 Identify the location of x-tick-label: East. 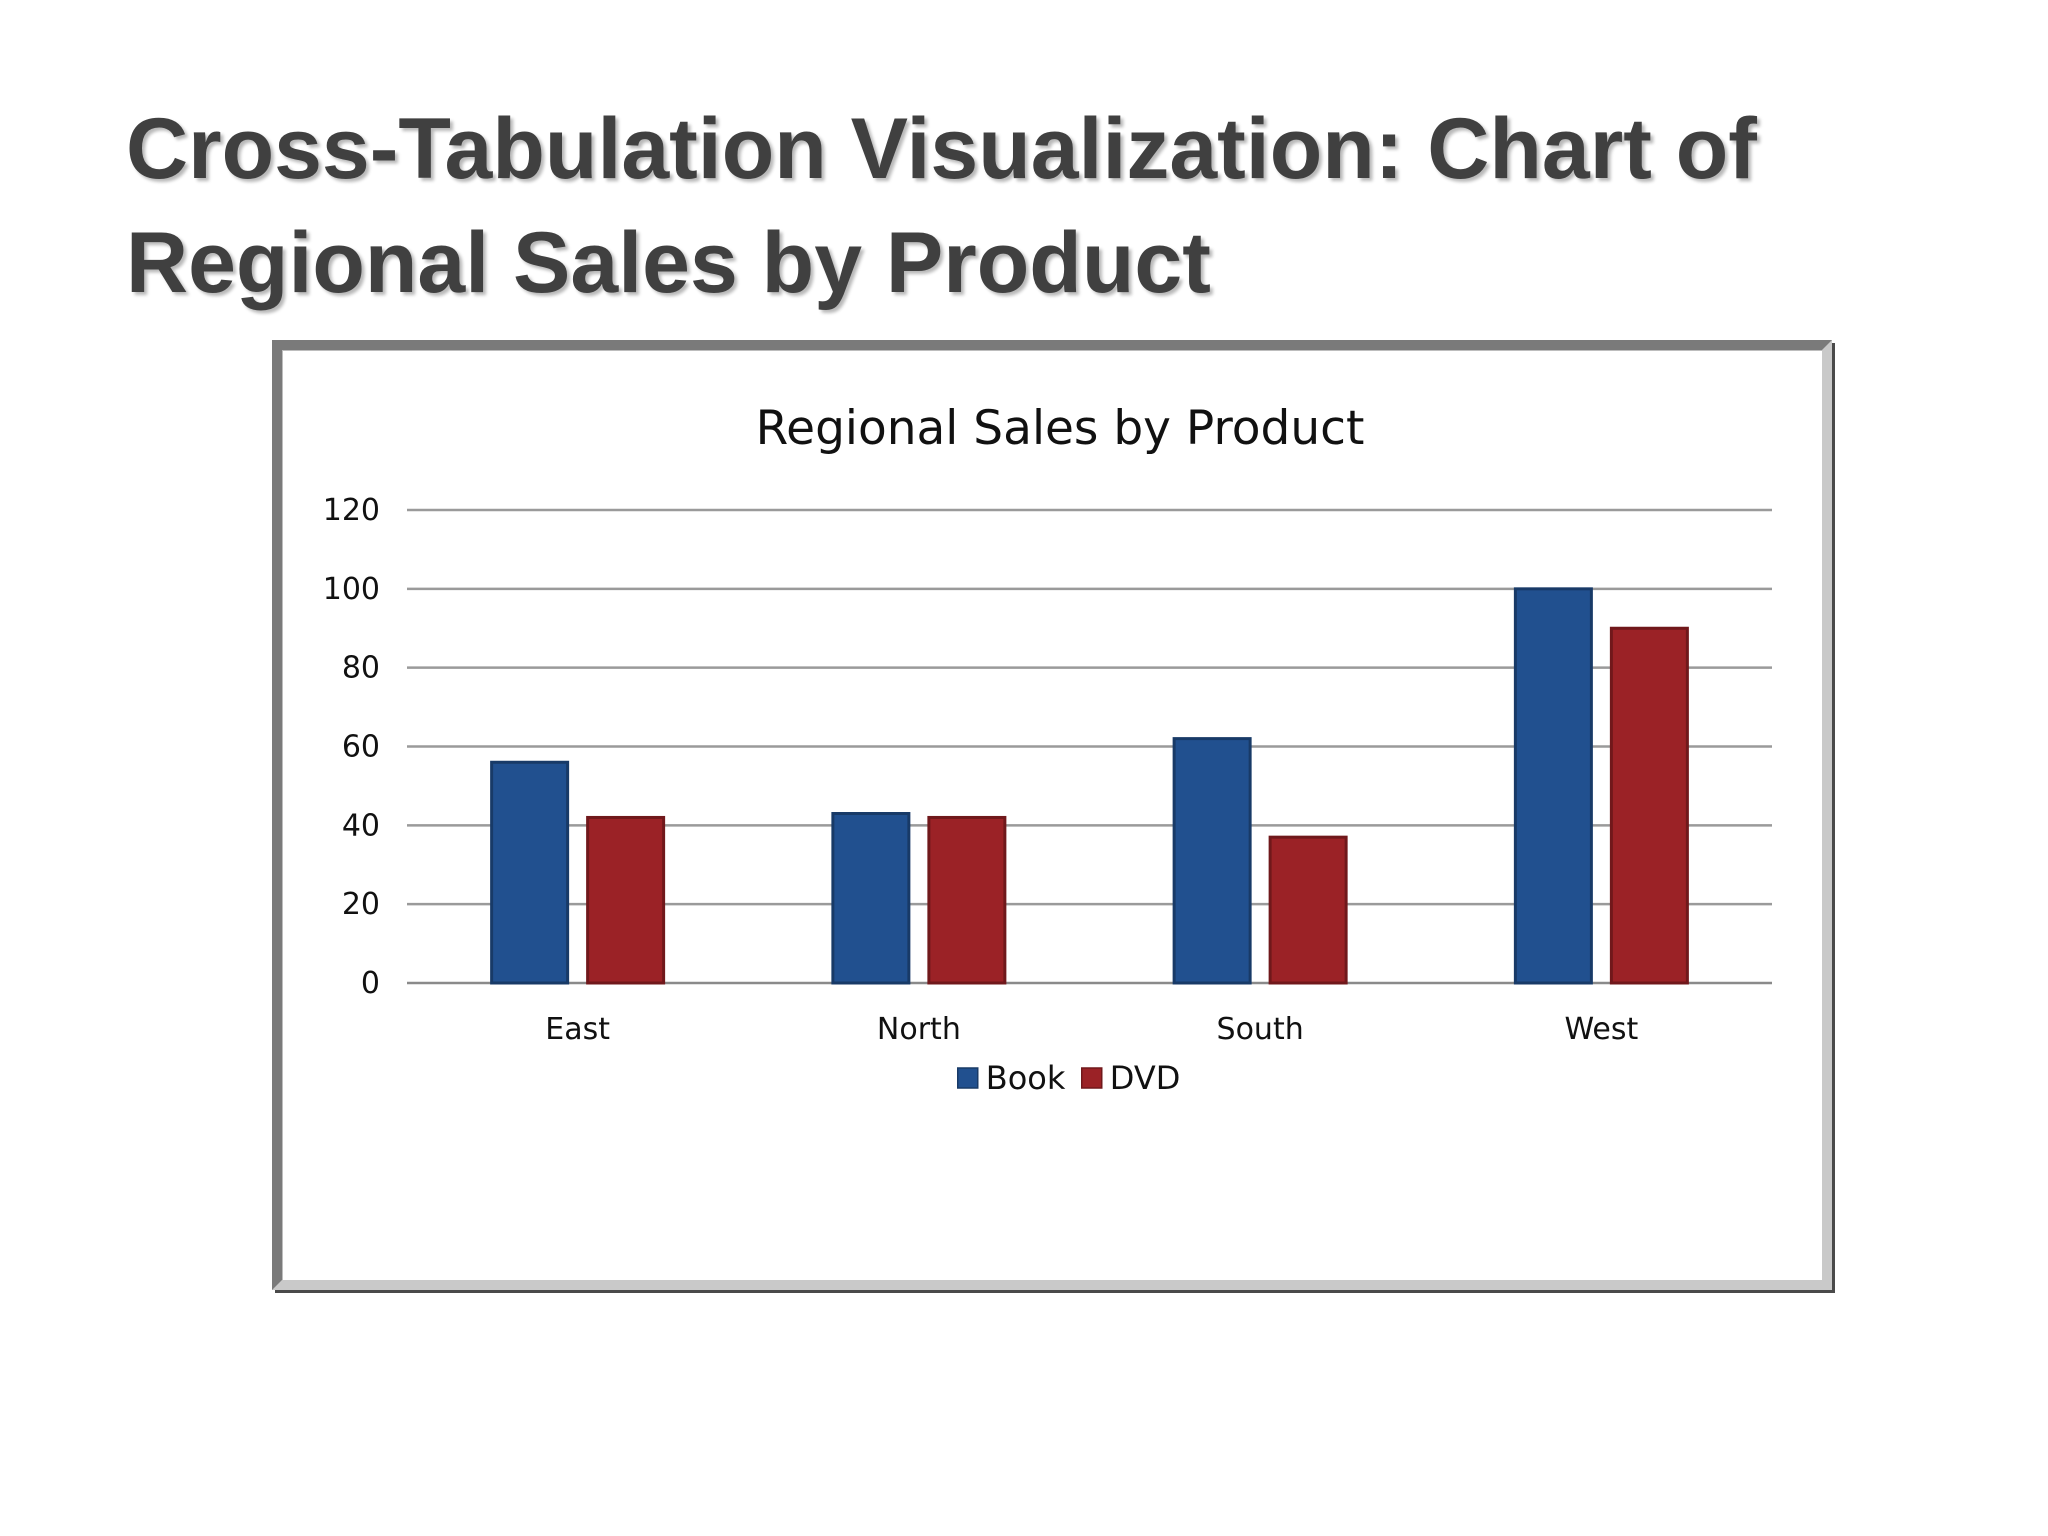
(577, 1029).